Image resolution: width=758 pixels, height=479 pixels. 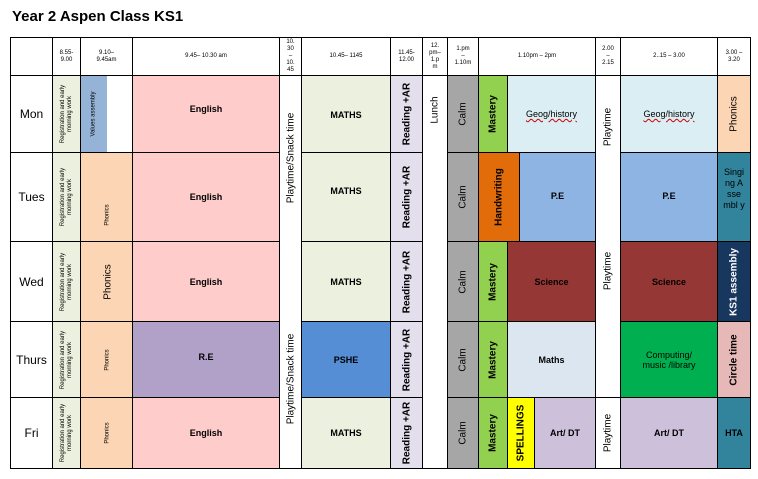 What do you see at coordinates (98, 16) in the screenshot?
I see `page-title: Year 2 Aspen Class KS1` at bounding box center [98, 16].